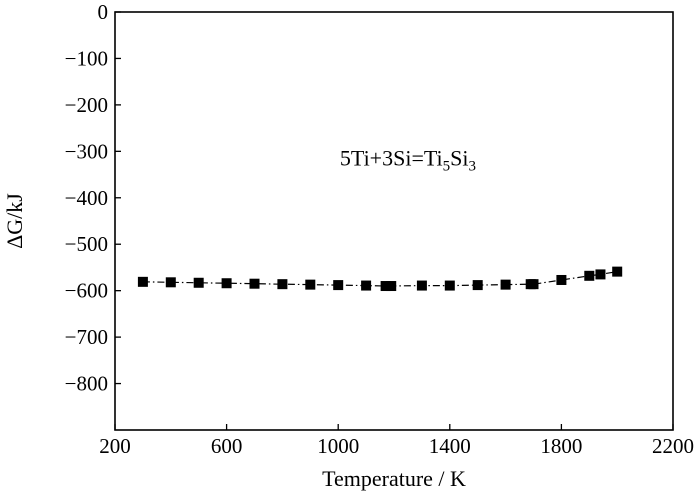  What do you see at coordinates (673, 446) in the screenshot?
I see `x-tick-label: 2200` at bounding box center [673, 446].